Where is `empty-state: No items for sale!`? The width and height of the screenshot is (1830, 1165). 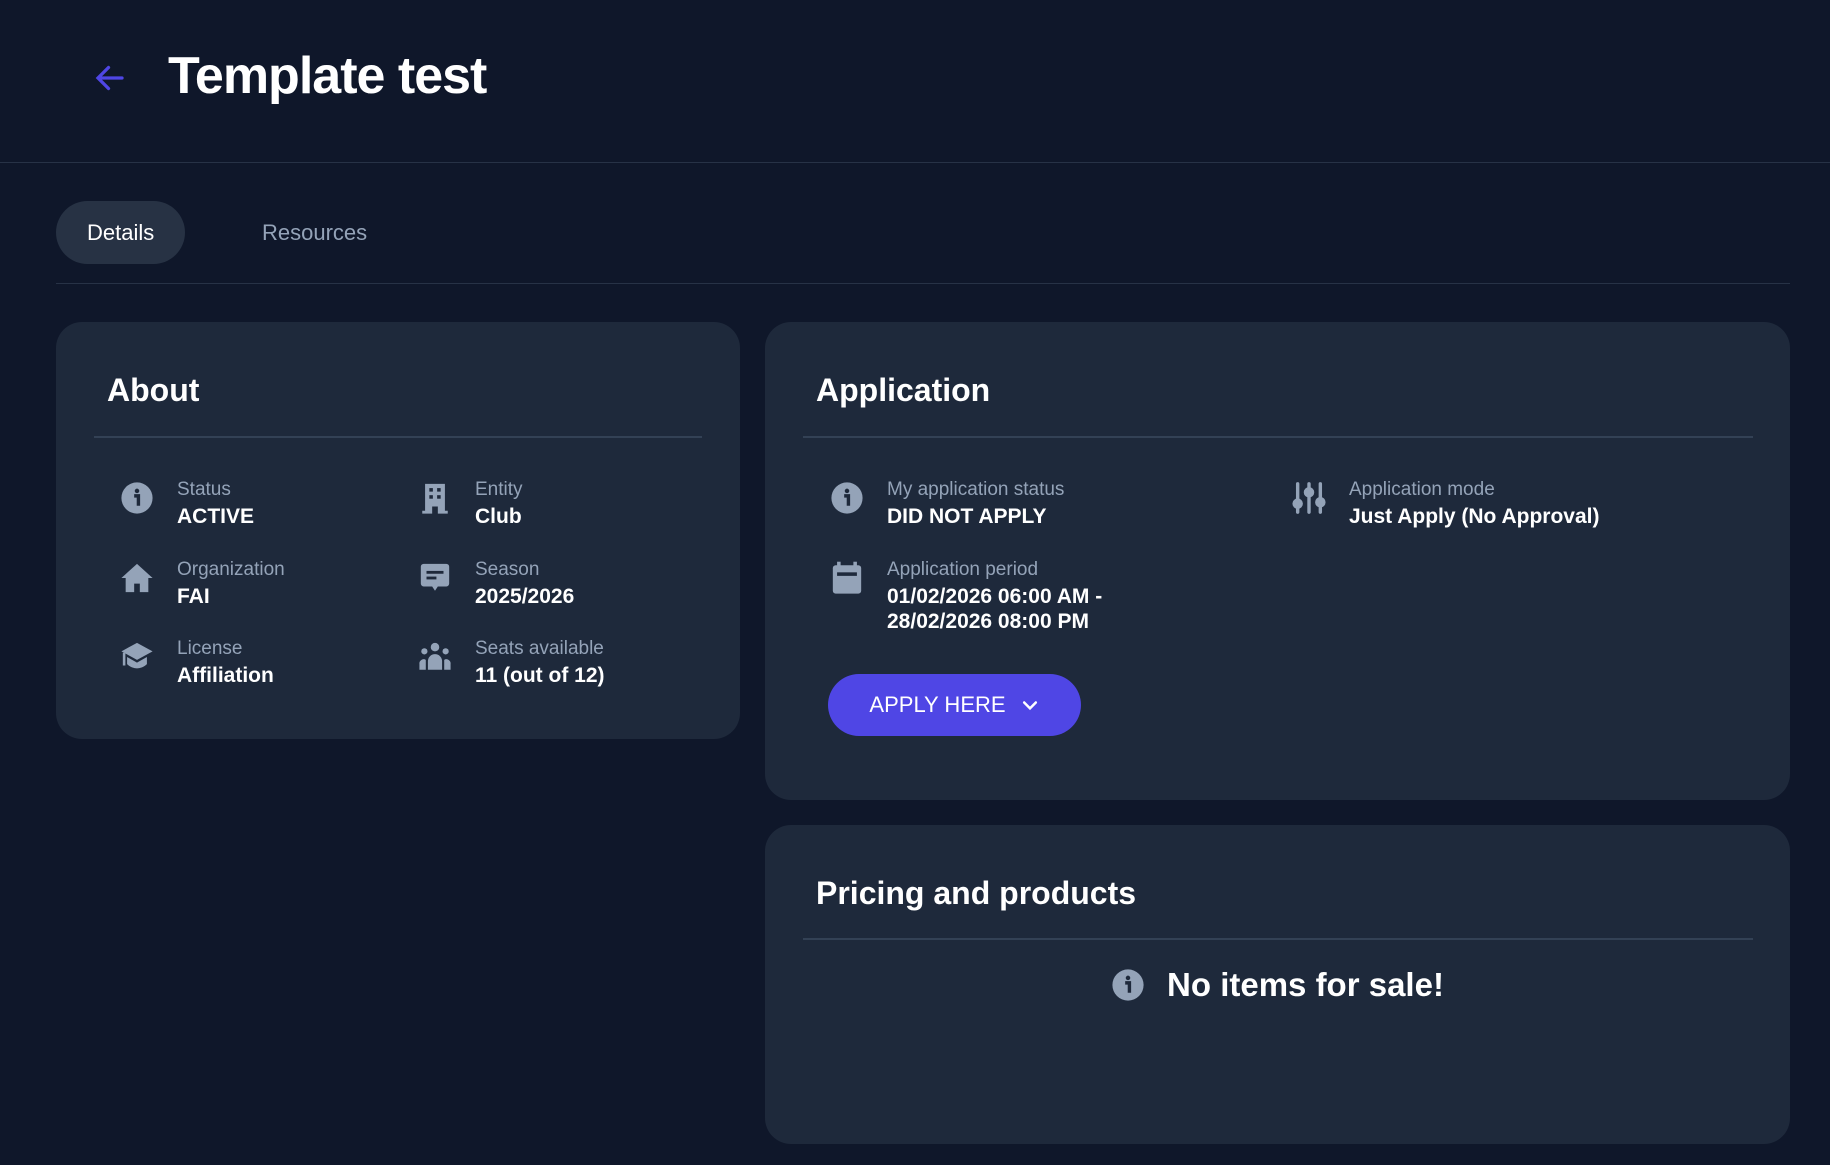
empty-state: No items for sale! is located at coordinates (1277, 985).